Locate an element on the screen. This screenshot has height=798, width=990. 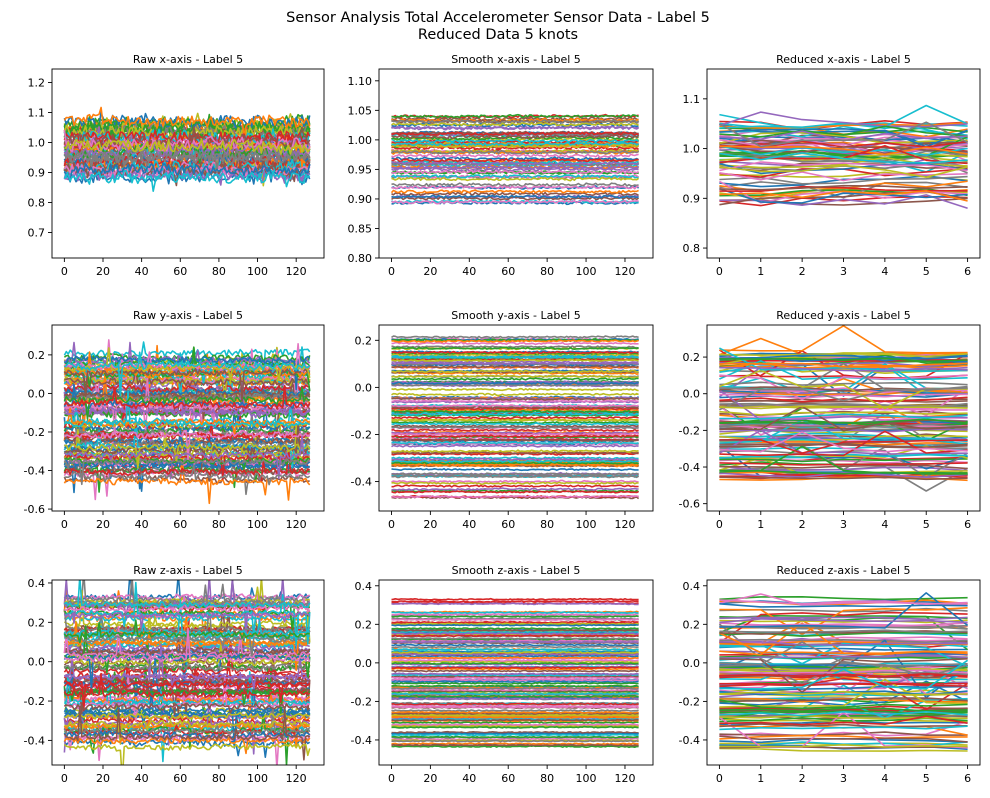
y-tick-label: 0.0 is located at coordinates (37, 662).